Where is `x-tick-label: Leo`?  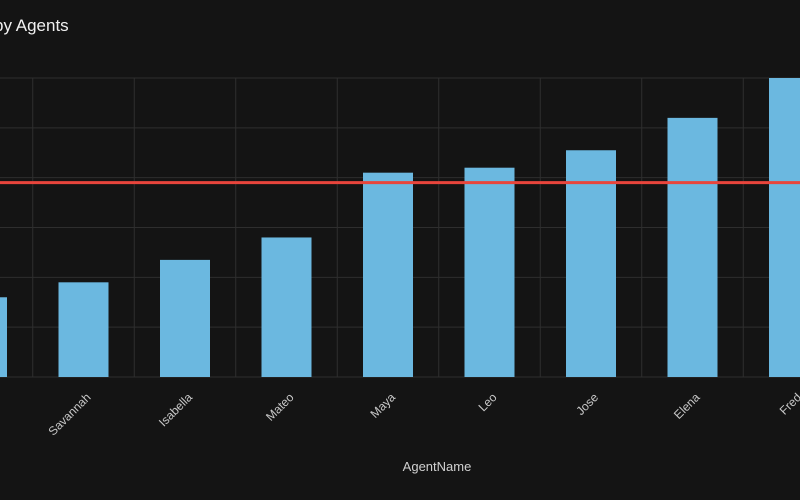 x-tick-label: Leo is located at coordinates (488, 402).